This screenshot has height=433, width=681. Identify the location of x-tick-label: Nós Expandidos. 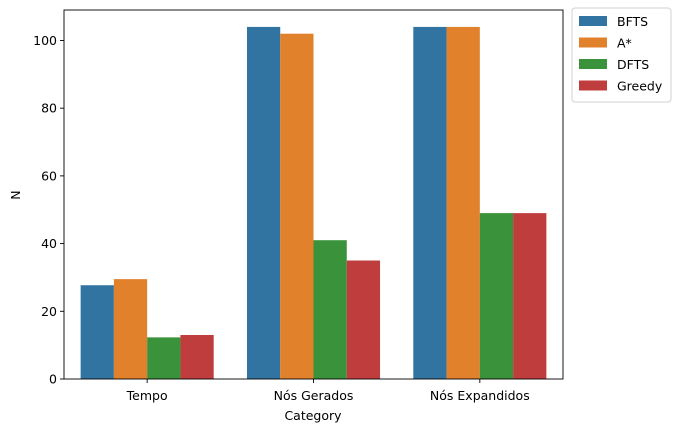
(480, 395).